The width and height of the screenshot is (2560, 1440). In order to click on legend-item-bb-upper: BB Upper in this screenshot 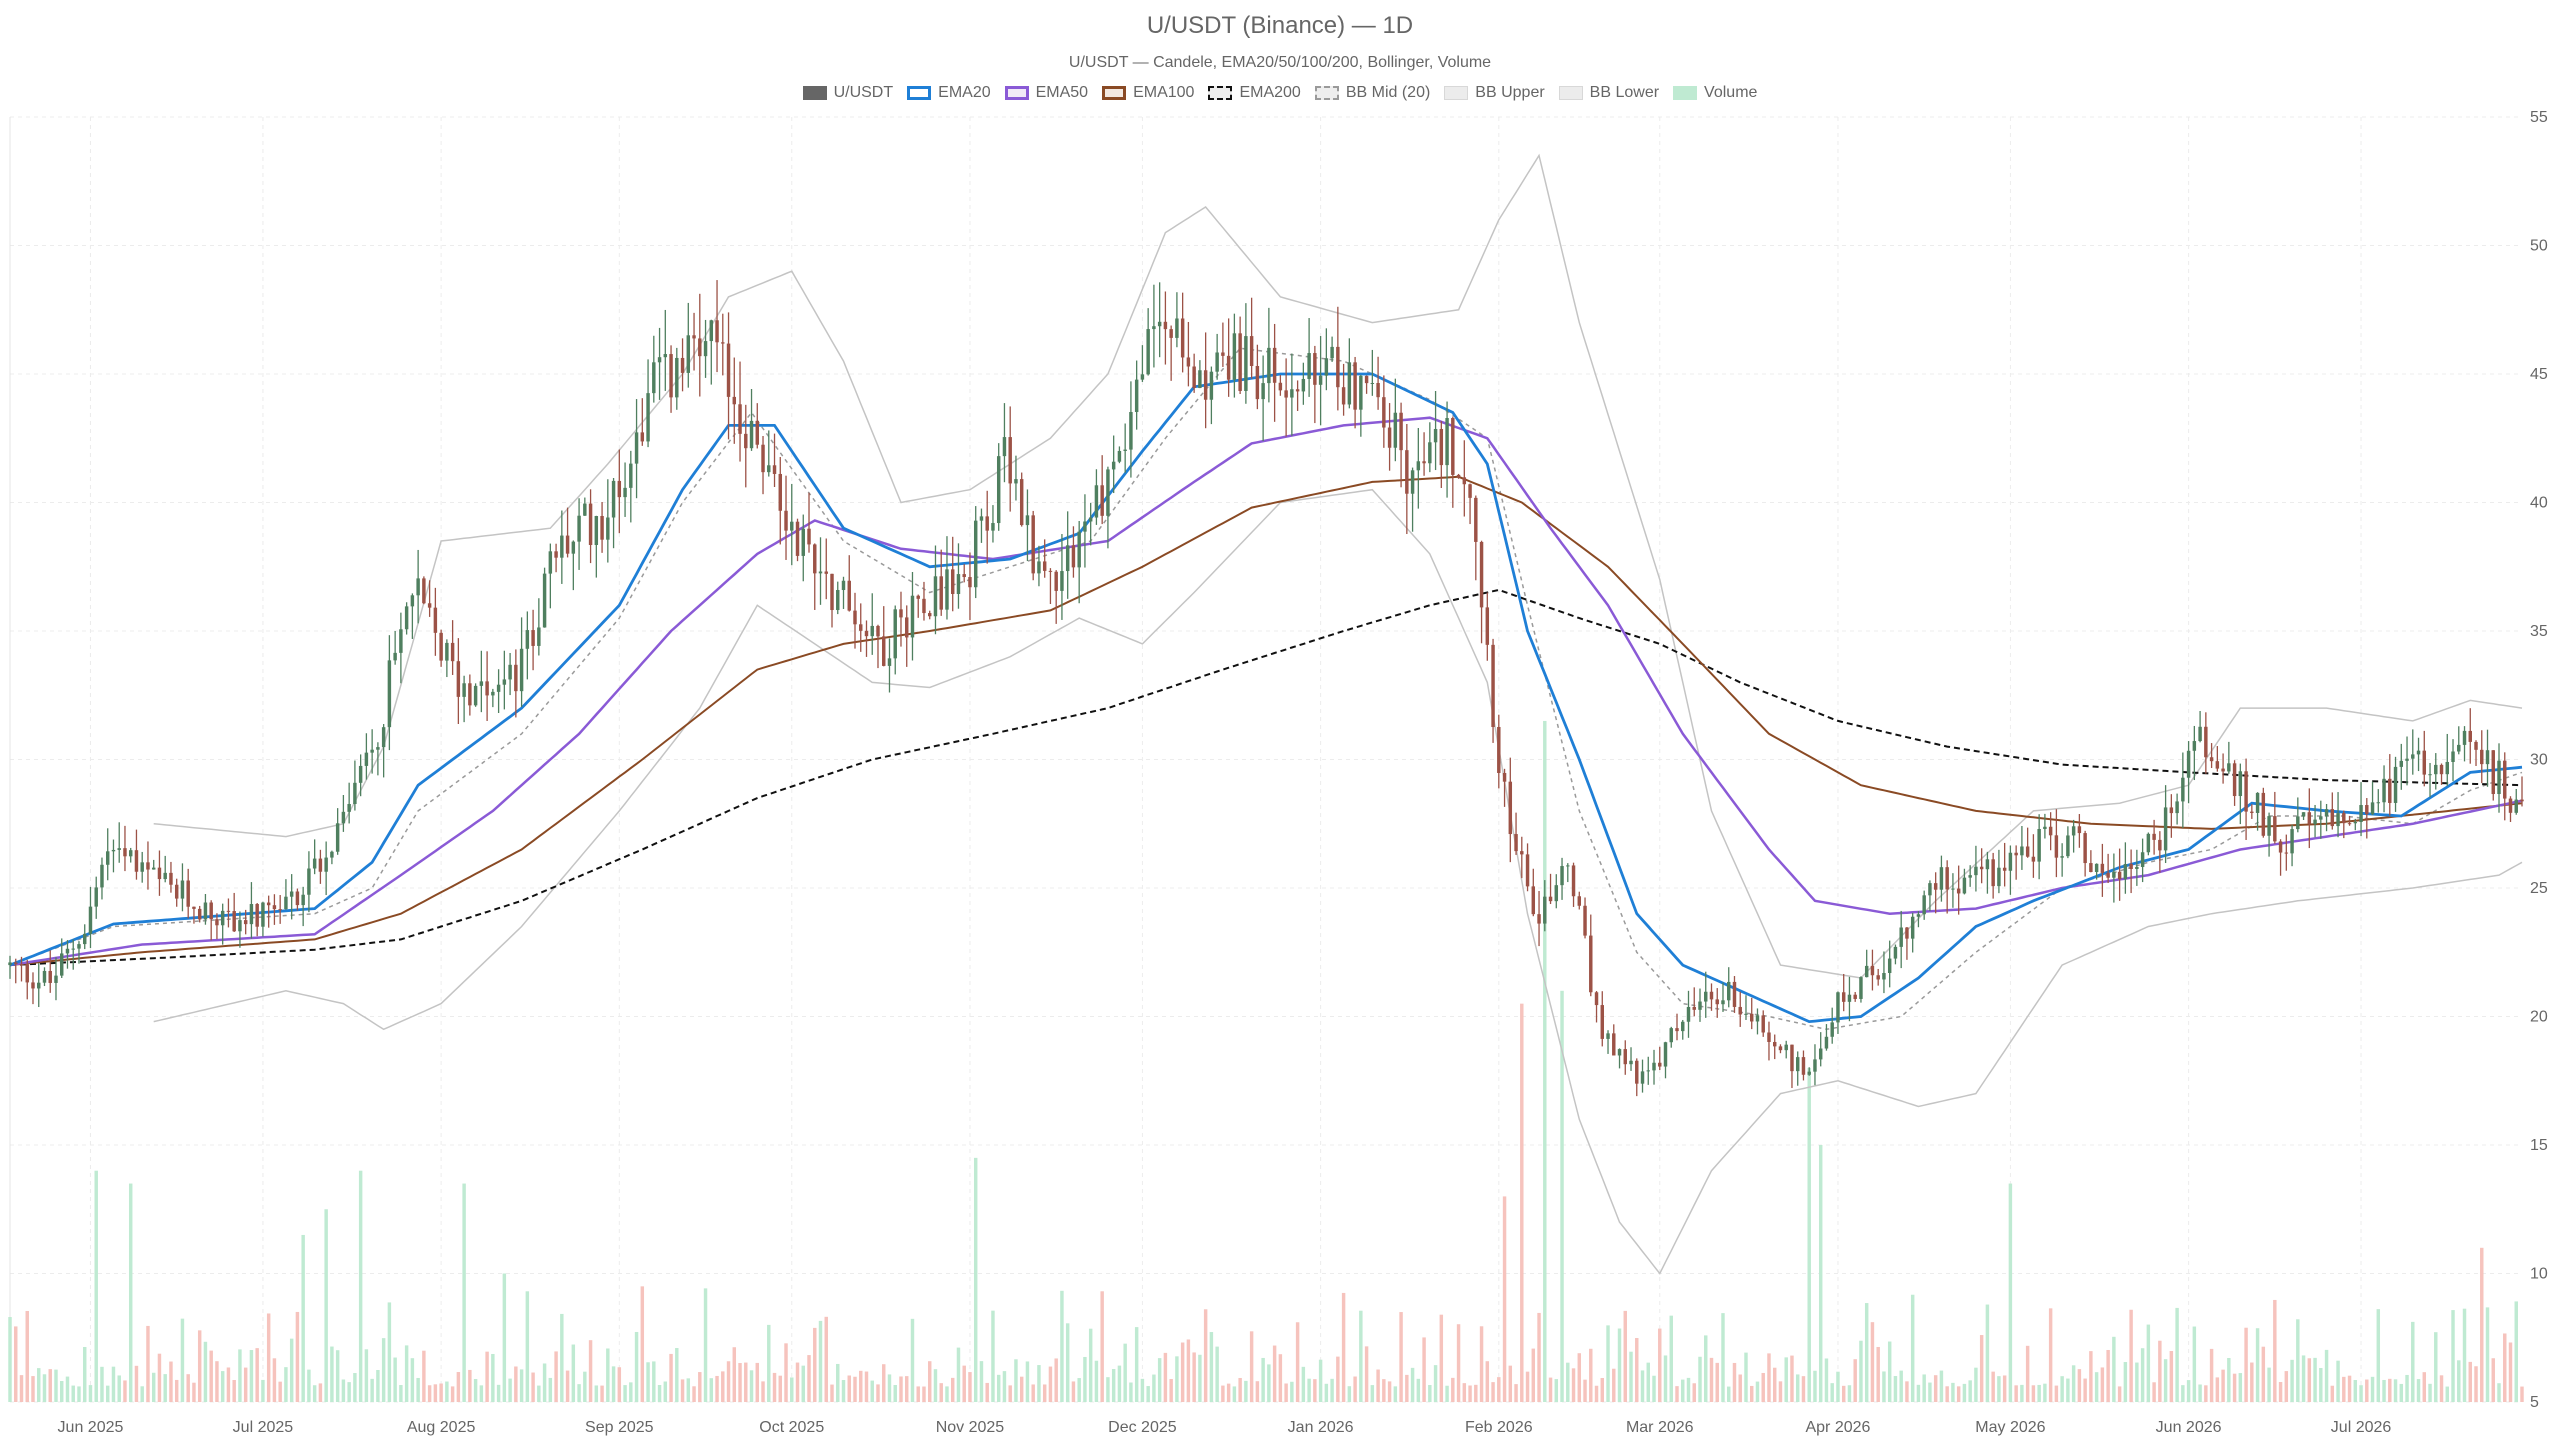, I will do `click(1494, 93)`.